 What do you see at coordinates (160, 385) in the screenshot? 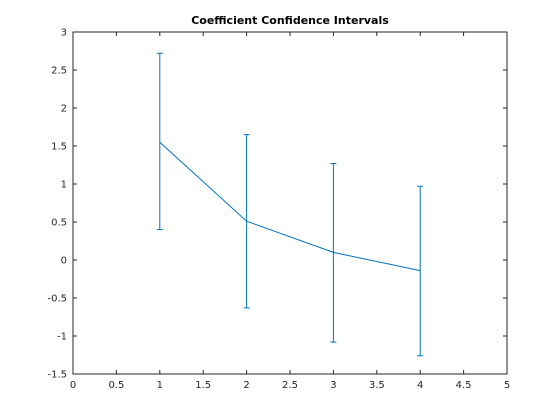
I see `x-tick-label: 1` at bounding box center [160, 385].